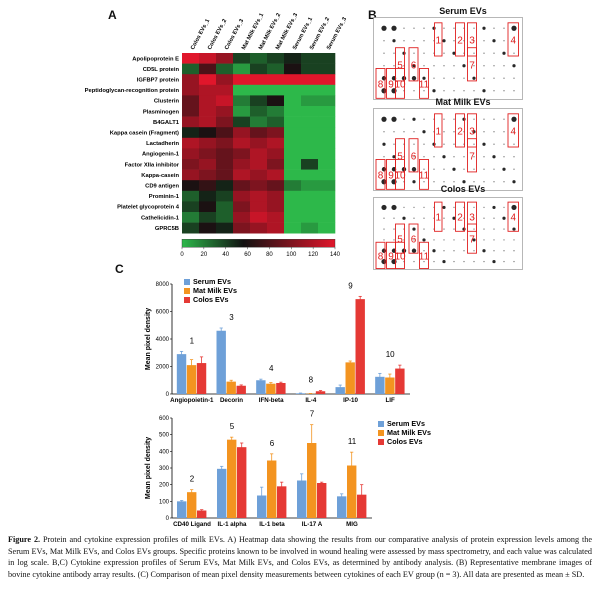 This screenshot has height=595, width=600. Describe the element at coordinates (192, 479) in the screenshot. I see `cytokine-number: 2` at that location.